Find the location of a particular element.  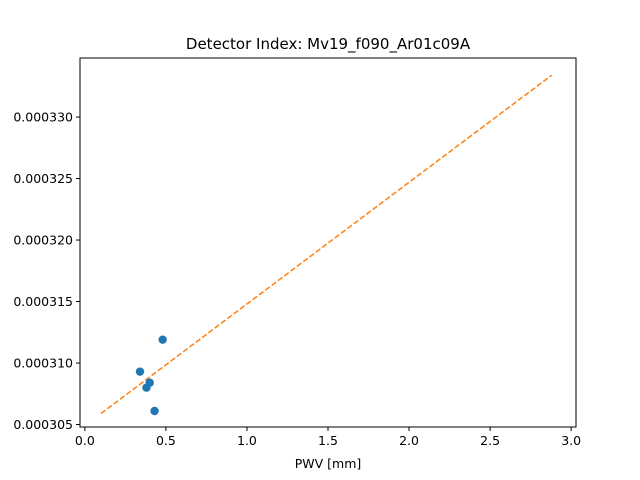

x-tick-label: 2.5 is located at coordinates (490, 440).